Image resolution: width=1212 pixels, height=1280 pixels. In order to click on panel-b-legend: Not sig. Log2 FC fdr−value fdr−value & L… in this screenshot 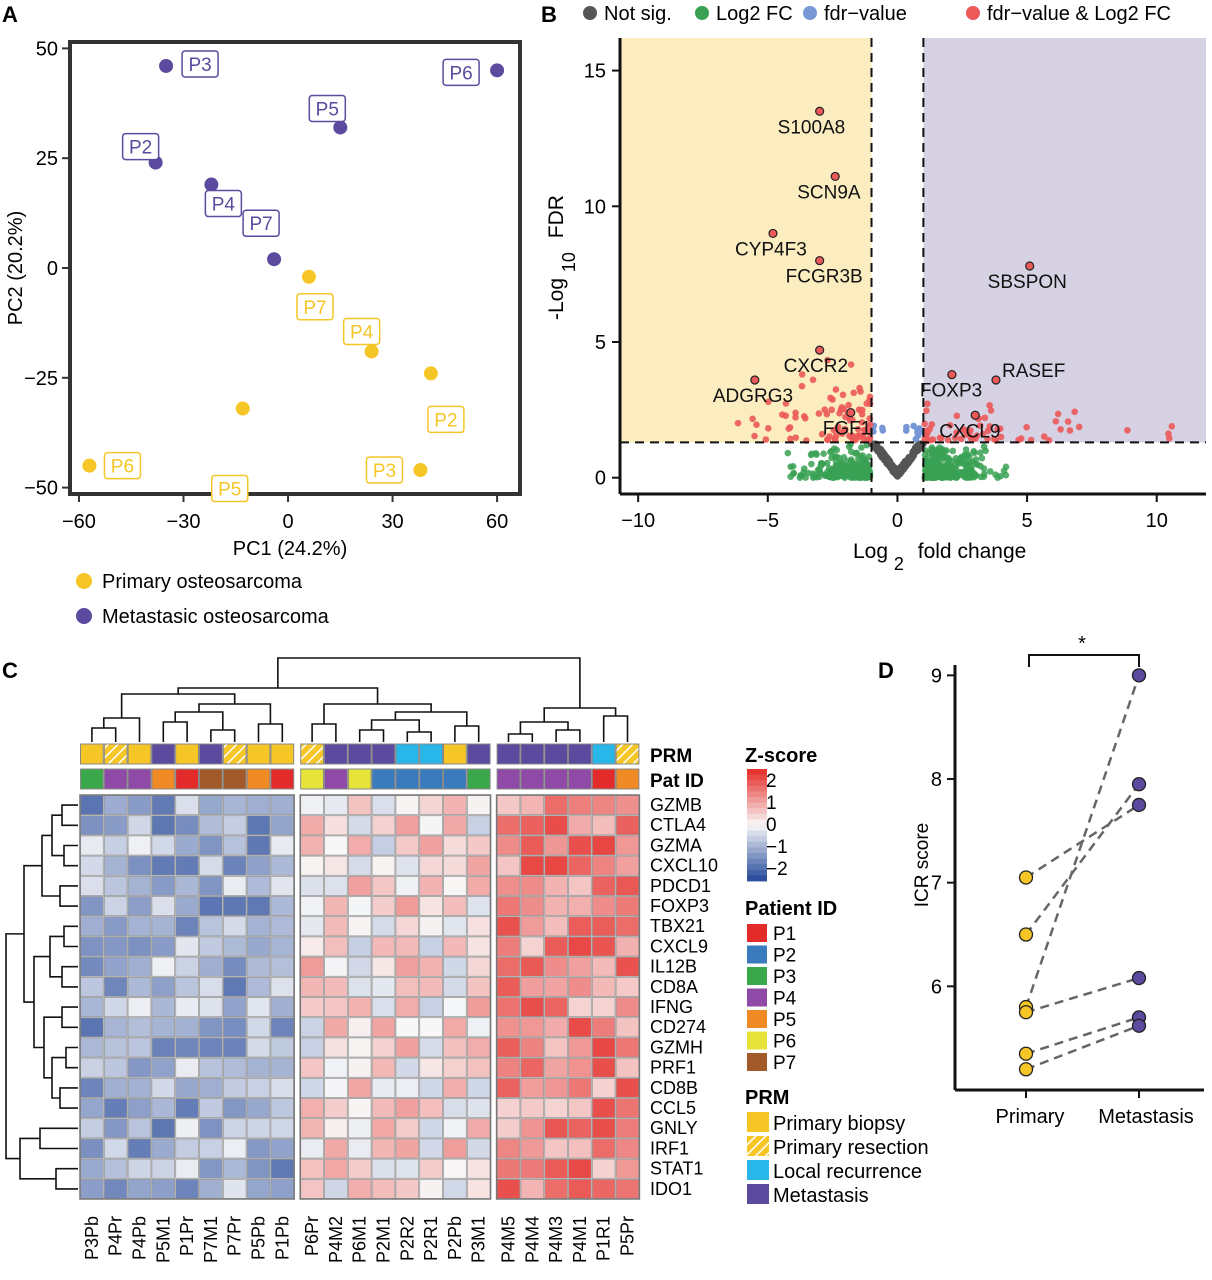, I will do `click(877, 14)`.